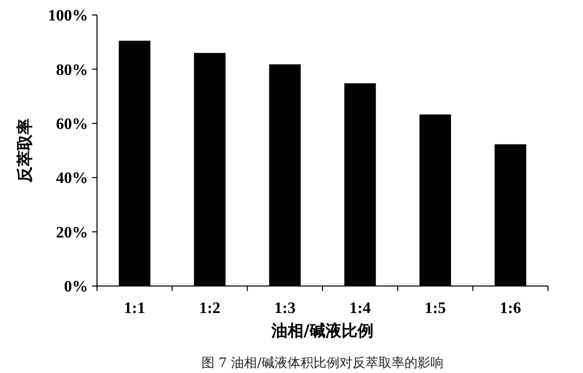 The width and height of the screenshot is (583, 373). What do you see at coordinates (322, 330) in the screenshot?
I see `x-axis-title: 油相/碱液比例` at bounding box center [322, 330].